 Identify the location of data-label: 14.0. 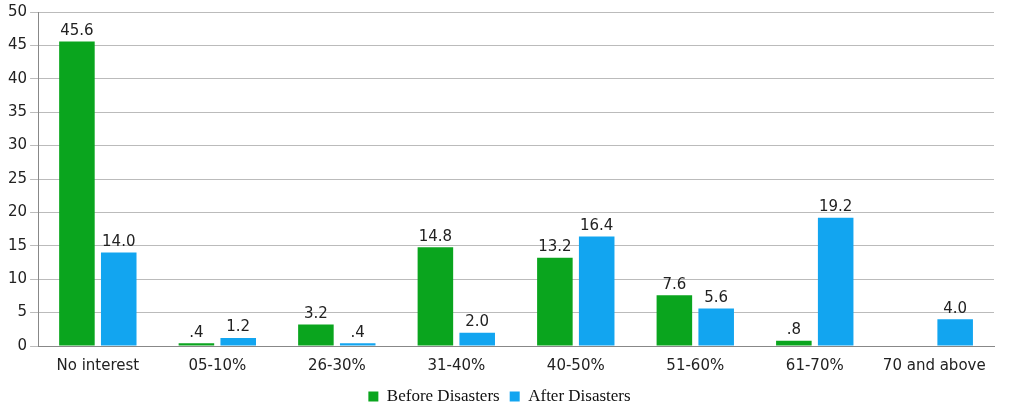
(119, 240).